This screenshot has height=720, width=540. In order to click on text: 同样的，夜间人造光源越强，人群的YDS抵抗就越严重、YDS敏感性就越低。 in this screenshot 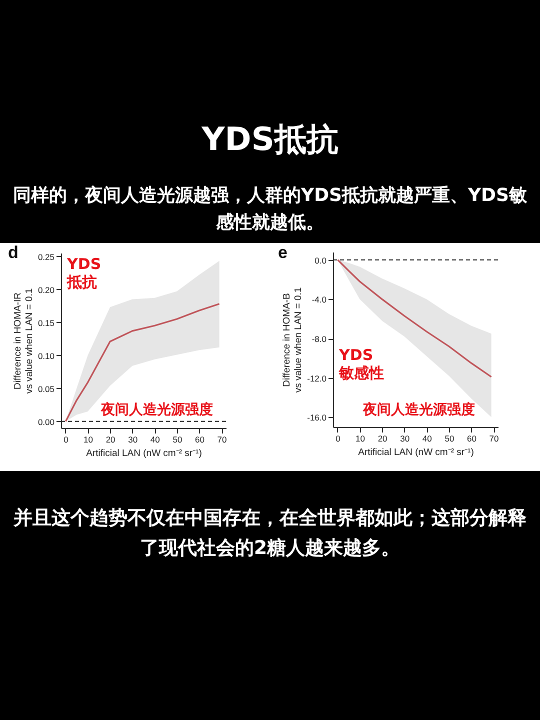, I will do `click(270, 209)`.